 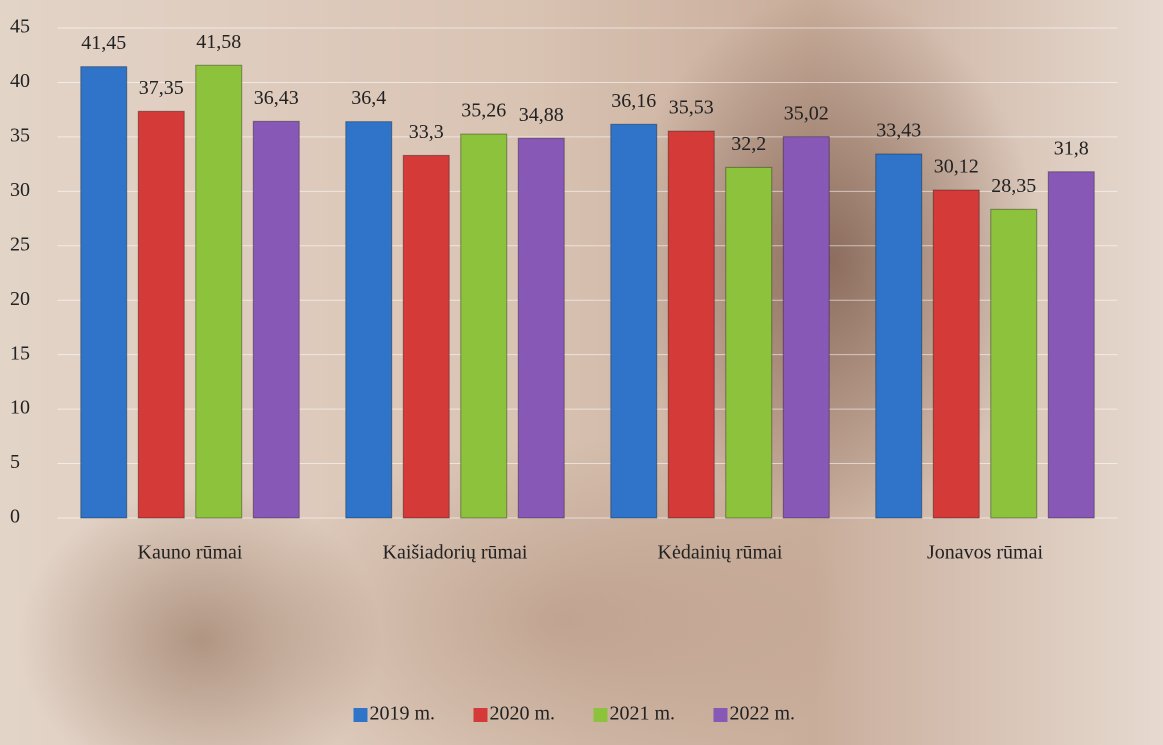 What do you see at coordinates (956, 167) in the screenshot?
I see `value-label: 30,12` at bounding box center [956, 167].